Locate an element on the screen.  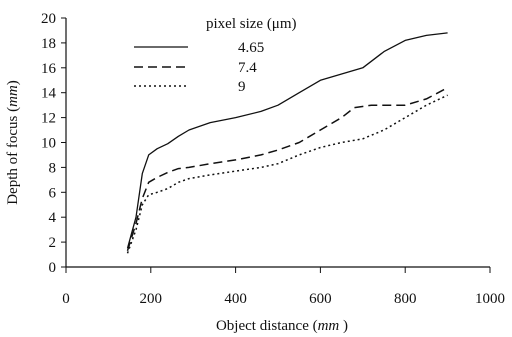
y-axis-title-suffix: ) is located at coordinates (13, 82).